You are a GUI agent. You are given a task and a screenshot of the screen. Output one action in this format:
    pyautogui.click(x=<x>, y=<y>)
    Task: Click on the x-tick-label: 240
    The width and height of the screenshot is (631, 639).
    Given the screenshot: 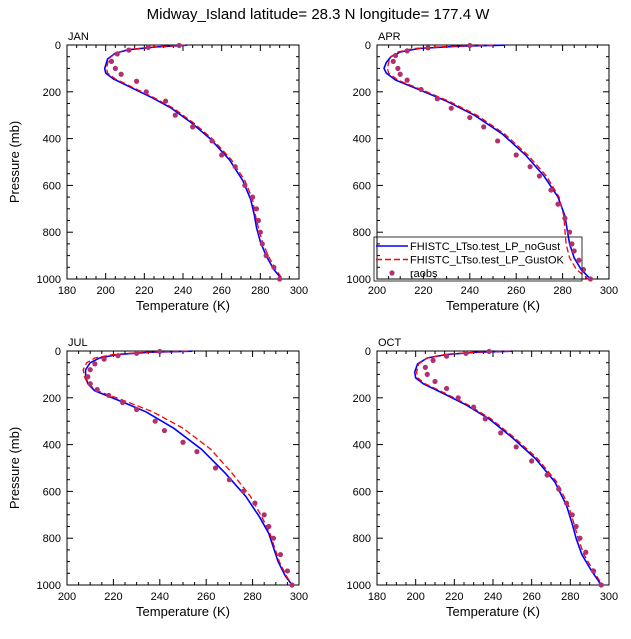 What is the action you would take?
    pyautogui.click(x=493, y=597)
    